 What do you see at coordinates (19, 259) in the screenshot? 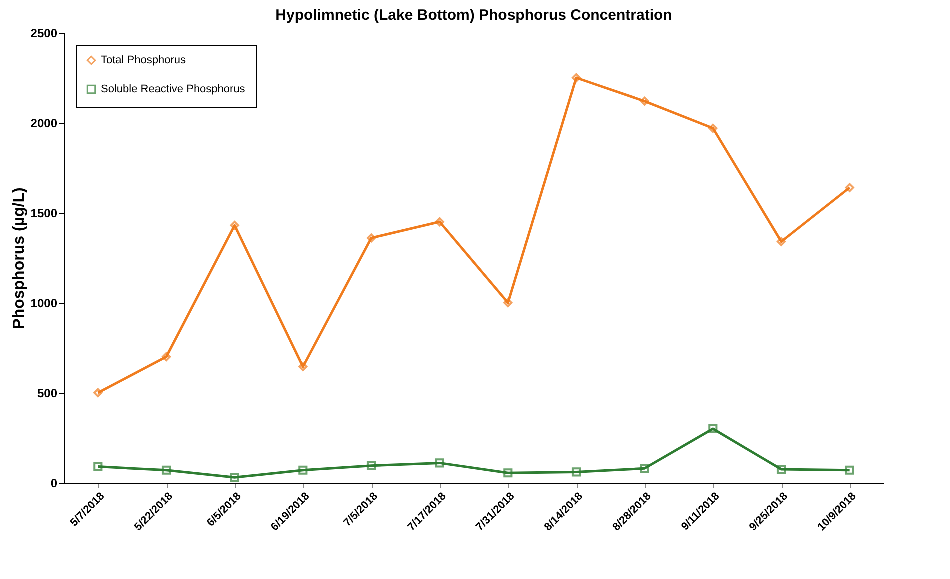
I see `y-axis-title: Phosphorus (µg/L)` at bounding box center [19, 259].